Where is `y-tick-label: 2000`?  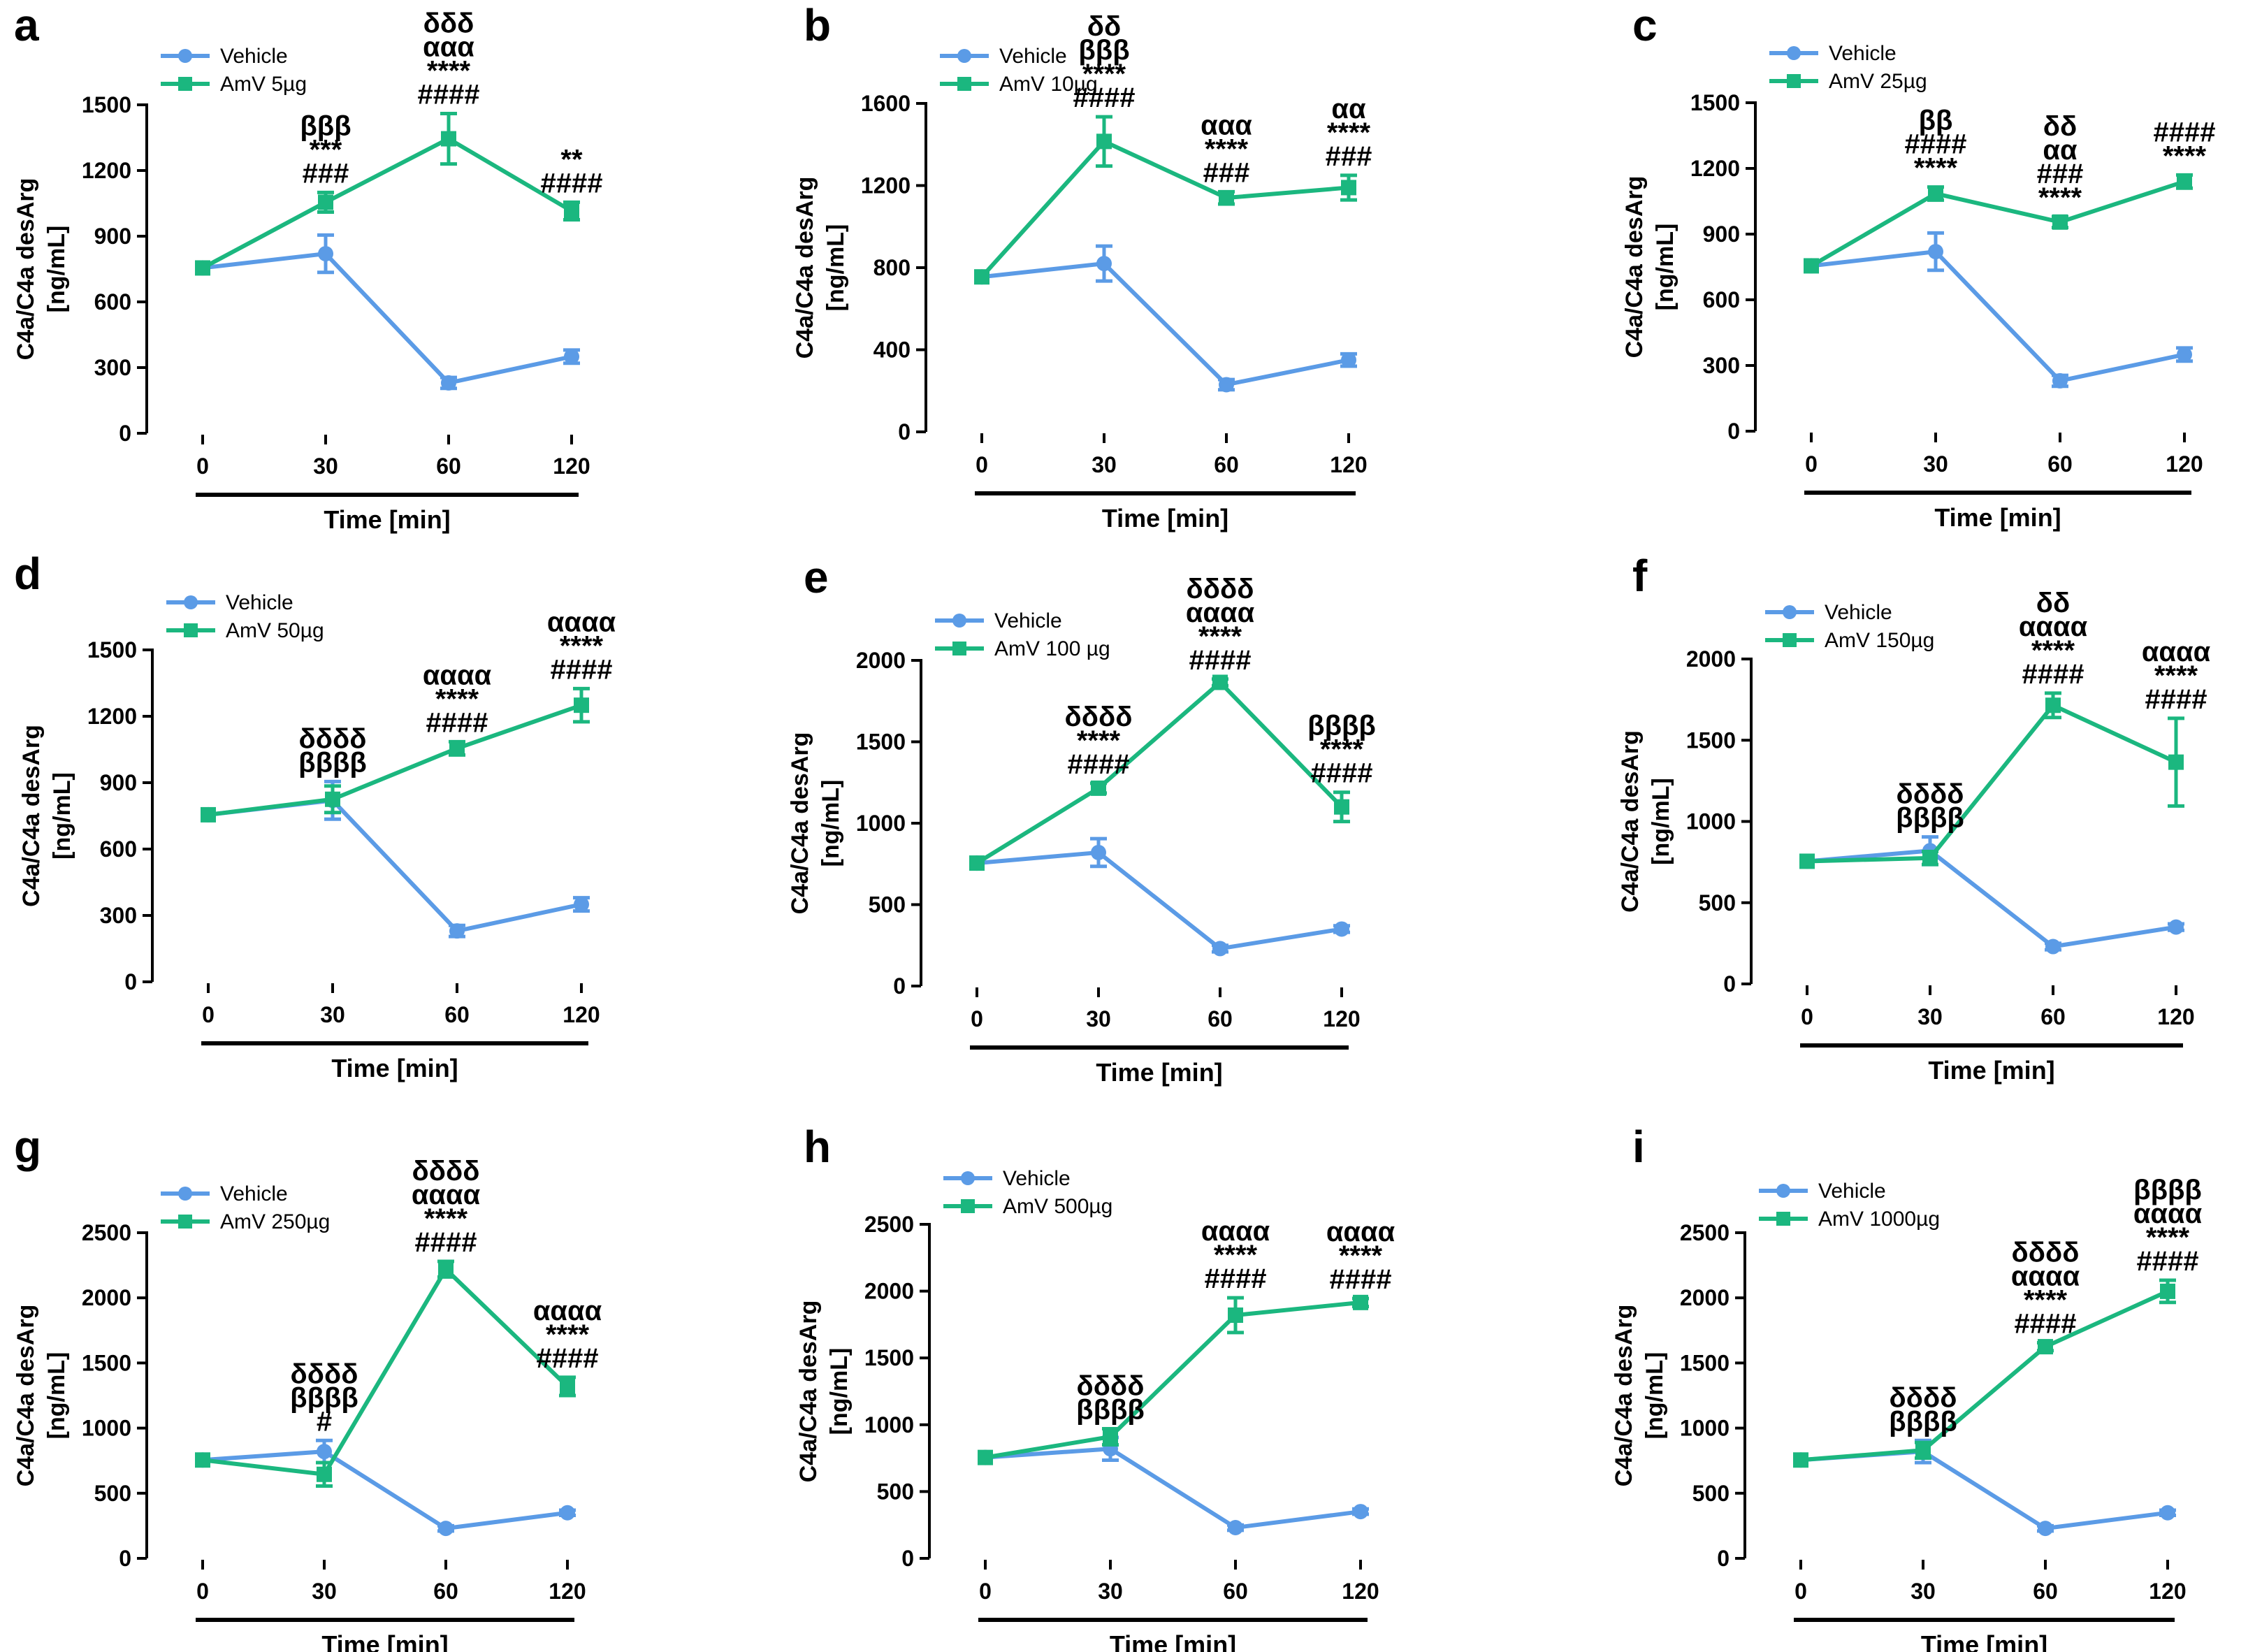 y-tick-label: 2000 is located at coordinates (881, 661).